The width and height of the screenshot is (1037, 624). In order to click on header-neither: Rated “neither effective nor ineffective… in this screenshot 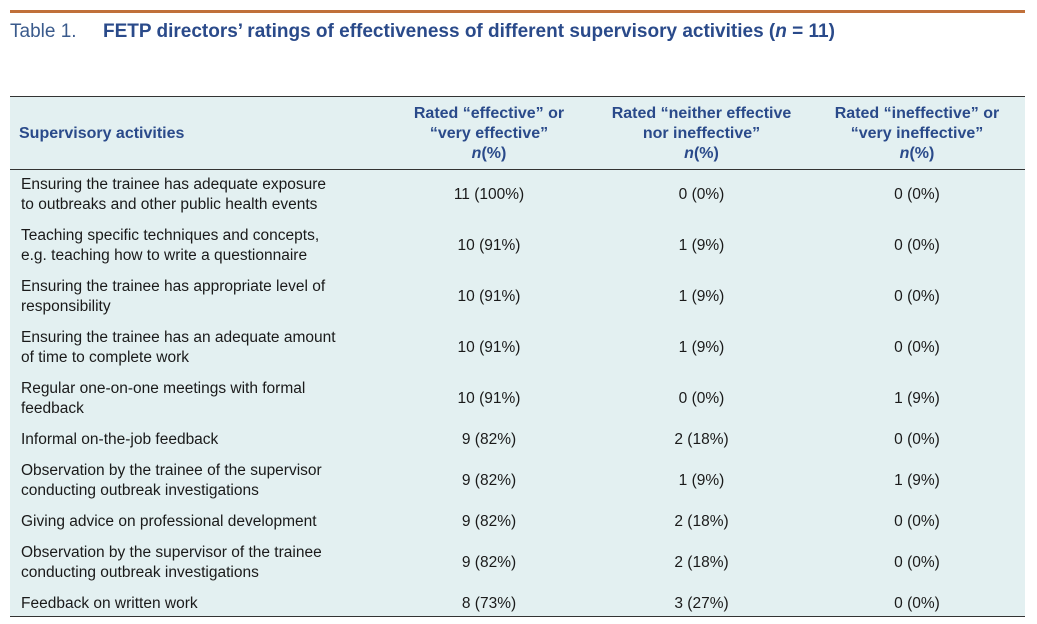, I will do `click(701, 133)`.